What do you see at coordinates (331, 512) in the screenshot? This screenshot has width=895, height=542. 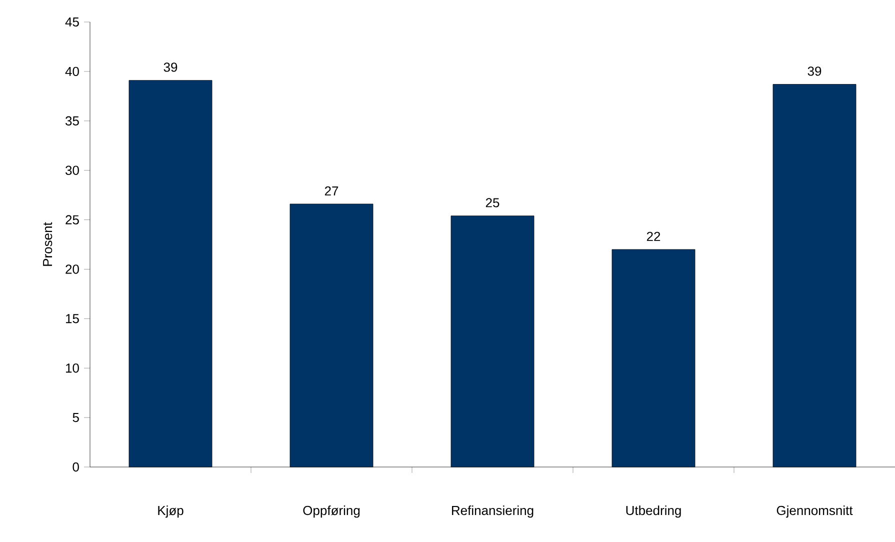 I see `x-tick-label: Oppføring` at bounding box center [331, 512].